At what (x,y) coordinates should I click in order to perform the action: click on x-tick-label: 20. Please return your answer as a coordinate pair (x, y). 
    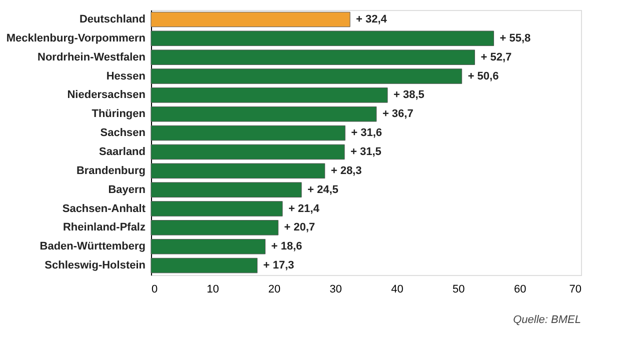
    Looking at the image, I should click on (274, 290).